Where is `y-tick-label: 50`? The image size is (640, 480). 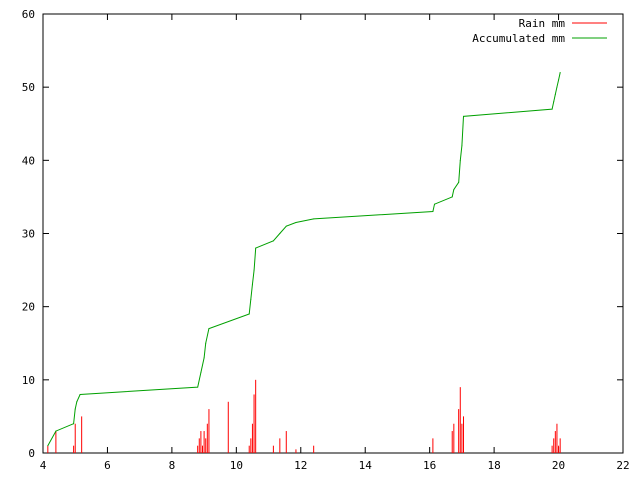
y-tick-label: 50 is located at coordinates (28, 87).